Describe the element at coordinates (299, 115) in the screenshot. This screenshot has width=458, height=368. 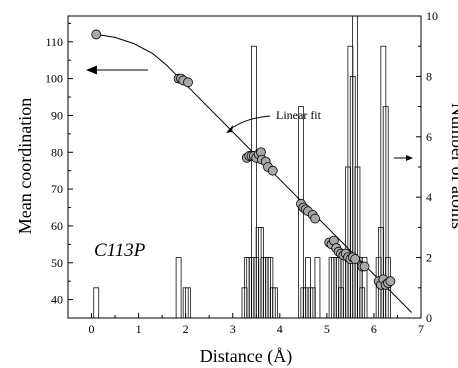
I see `linear-fit-label: Linear fit` at that location.